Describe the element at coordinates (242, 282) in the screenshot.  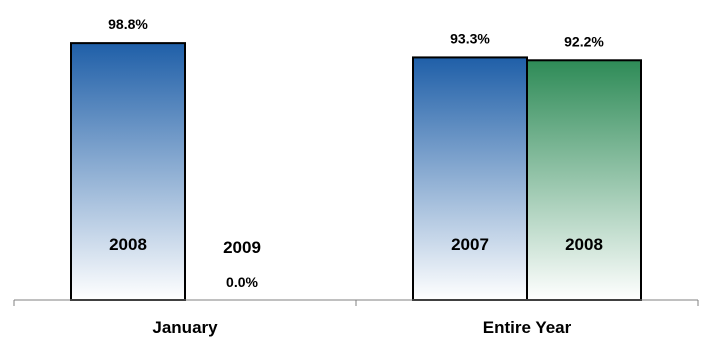
I see `value-label-january-2009: 0.0%` at that location.